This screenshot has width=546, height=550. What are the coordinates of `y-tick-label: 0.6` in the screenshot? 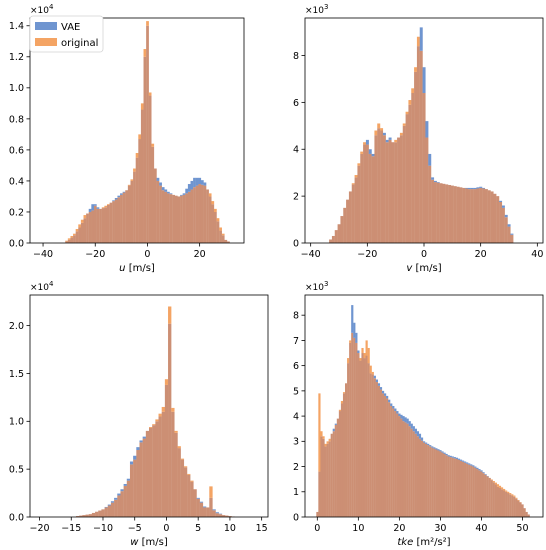 It's located at (16, 150).